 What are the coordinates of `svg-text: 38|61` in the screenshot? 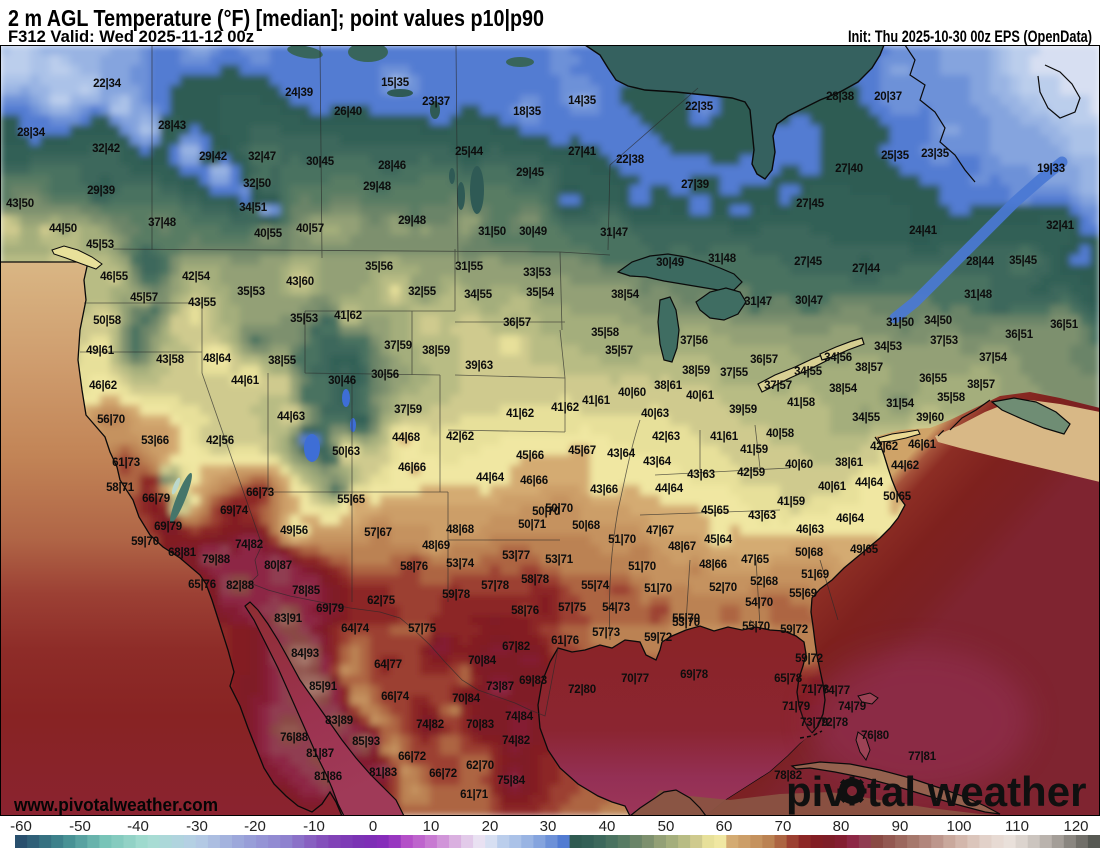 It's located at (849, 463).